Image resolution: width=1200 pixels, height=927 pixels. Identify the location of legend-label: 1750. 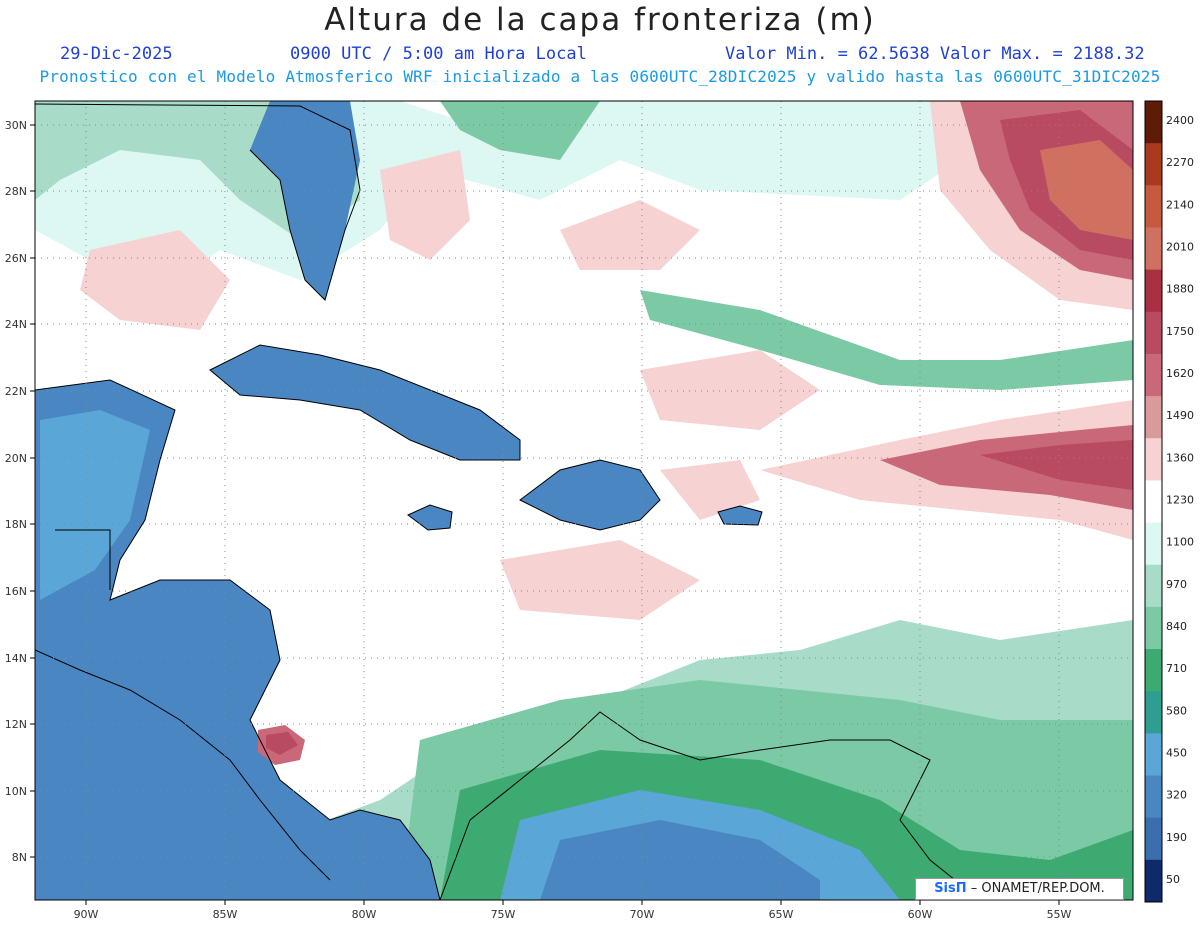
(1180, 331).